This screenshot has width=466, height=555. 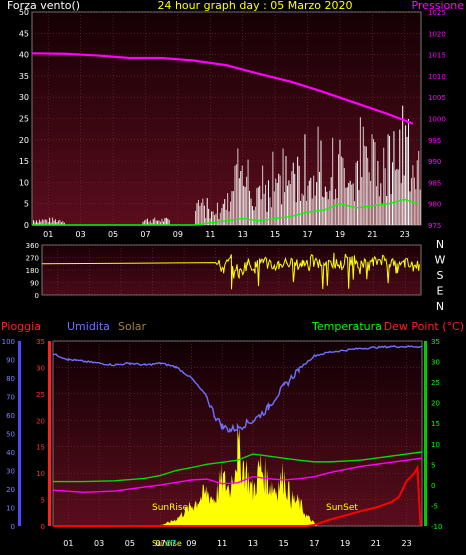 I want to click on wind-direction-line, so click(x=230, y=271).